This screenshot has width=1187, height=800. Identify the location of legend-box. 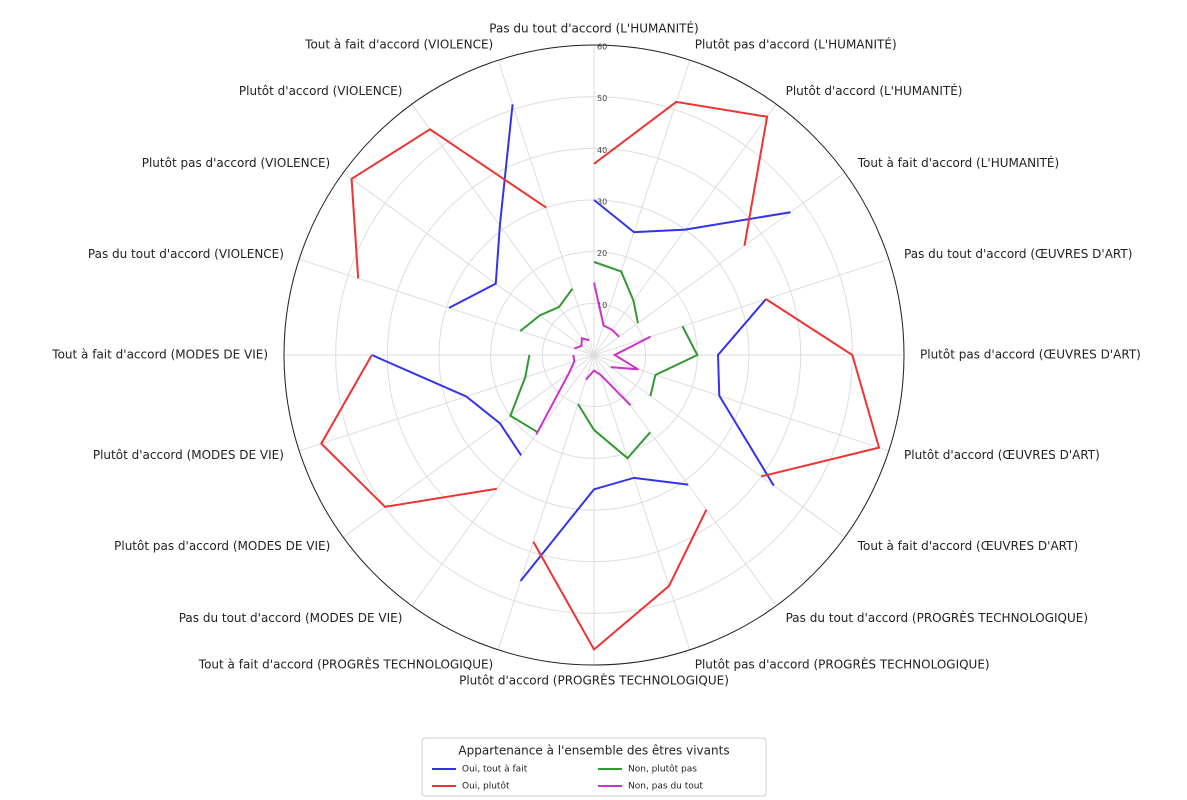
(594, 767).